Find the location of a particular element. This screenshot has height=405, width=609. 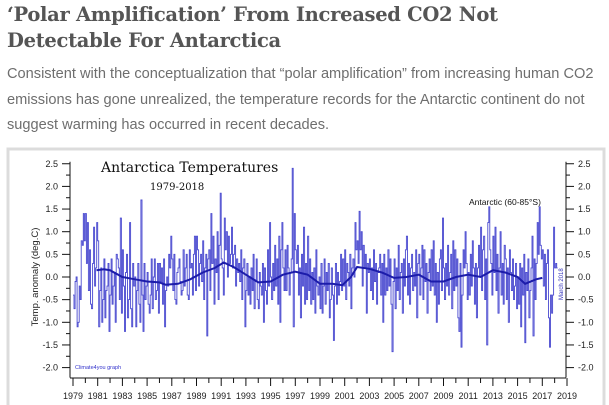

date-label: March 2018 is located at coordinates (562, 284).